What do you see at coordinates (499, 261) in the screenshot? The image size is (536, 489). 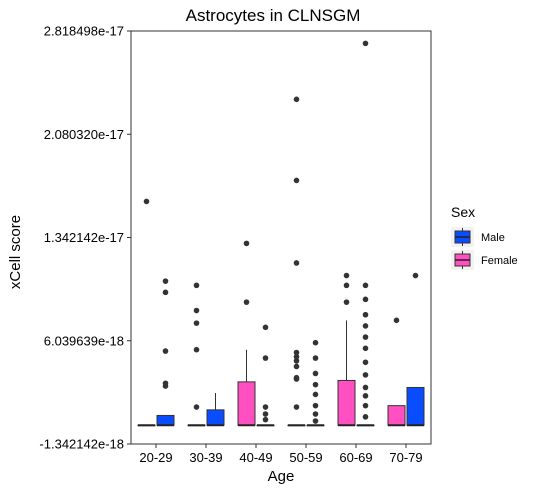 I see `legend-label: Female` at bounding box center [499, 261].